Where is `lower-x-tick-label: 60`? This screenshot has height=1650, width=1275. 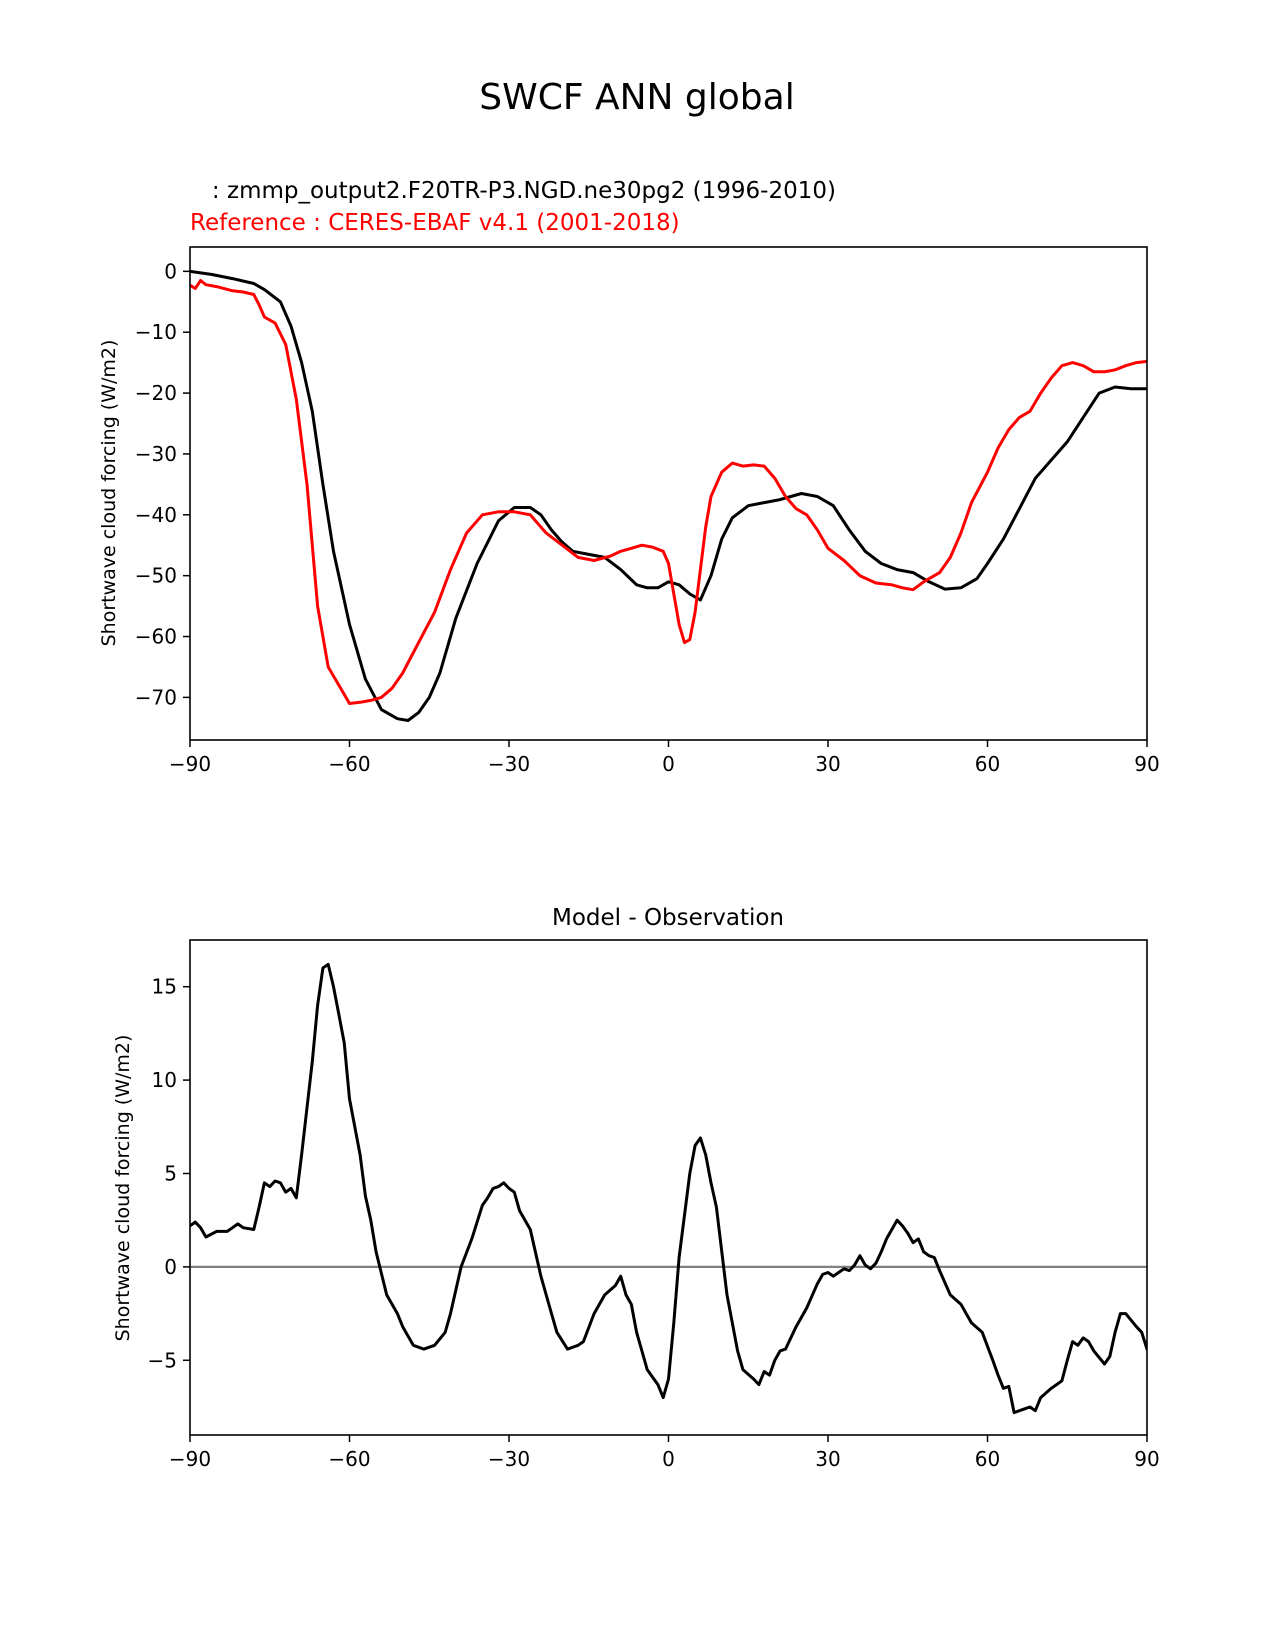 lower-x-tick-label: 60 is located at coordinates (987, 1459).